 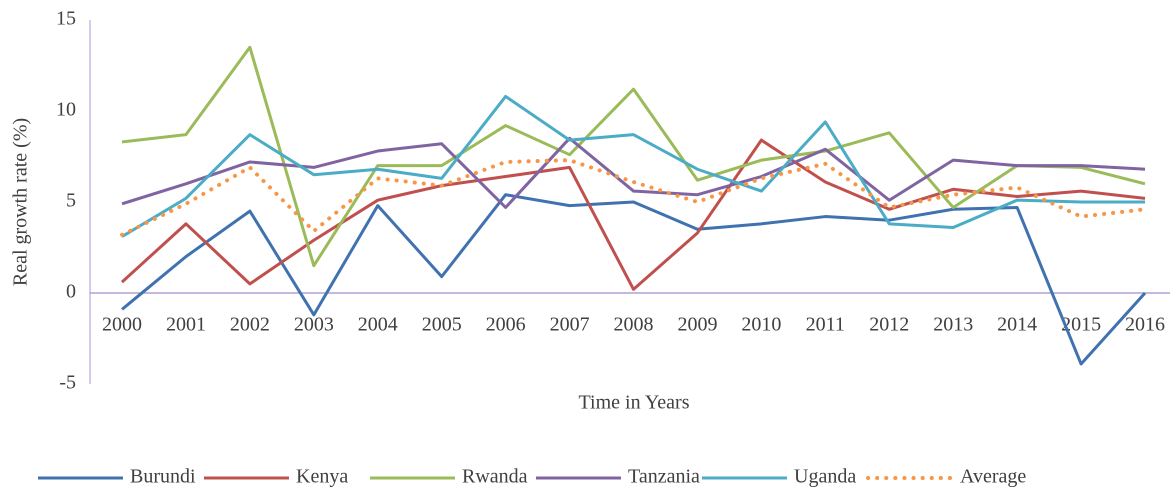 I want to click on y-tick-label: 15, so click(x=66, y=19).